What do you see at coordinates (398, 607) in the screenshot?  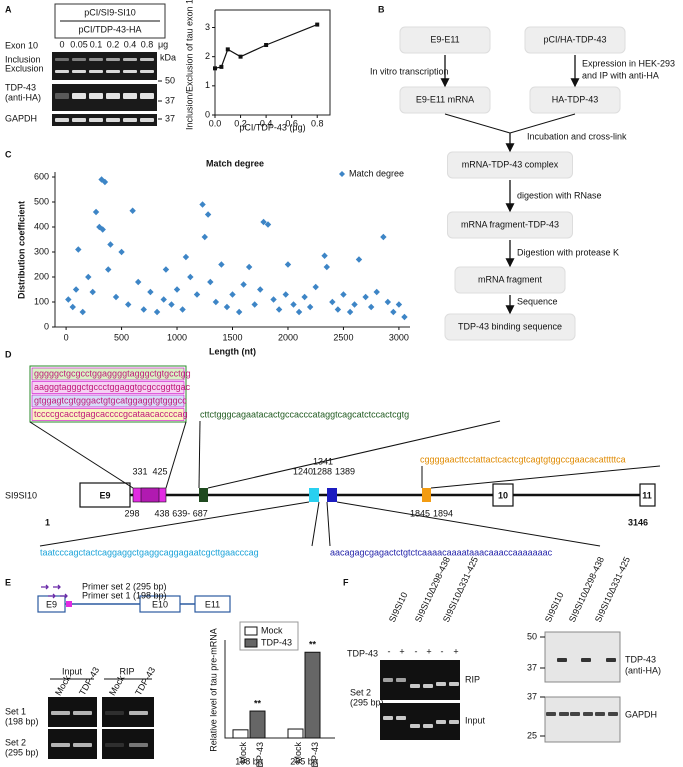 I see `lane-label: SI9SI10` at bounding box center [398, 607].